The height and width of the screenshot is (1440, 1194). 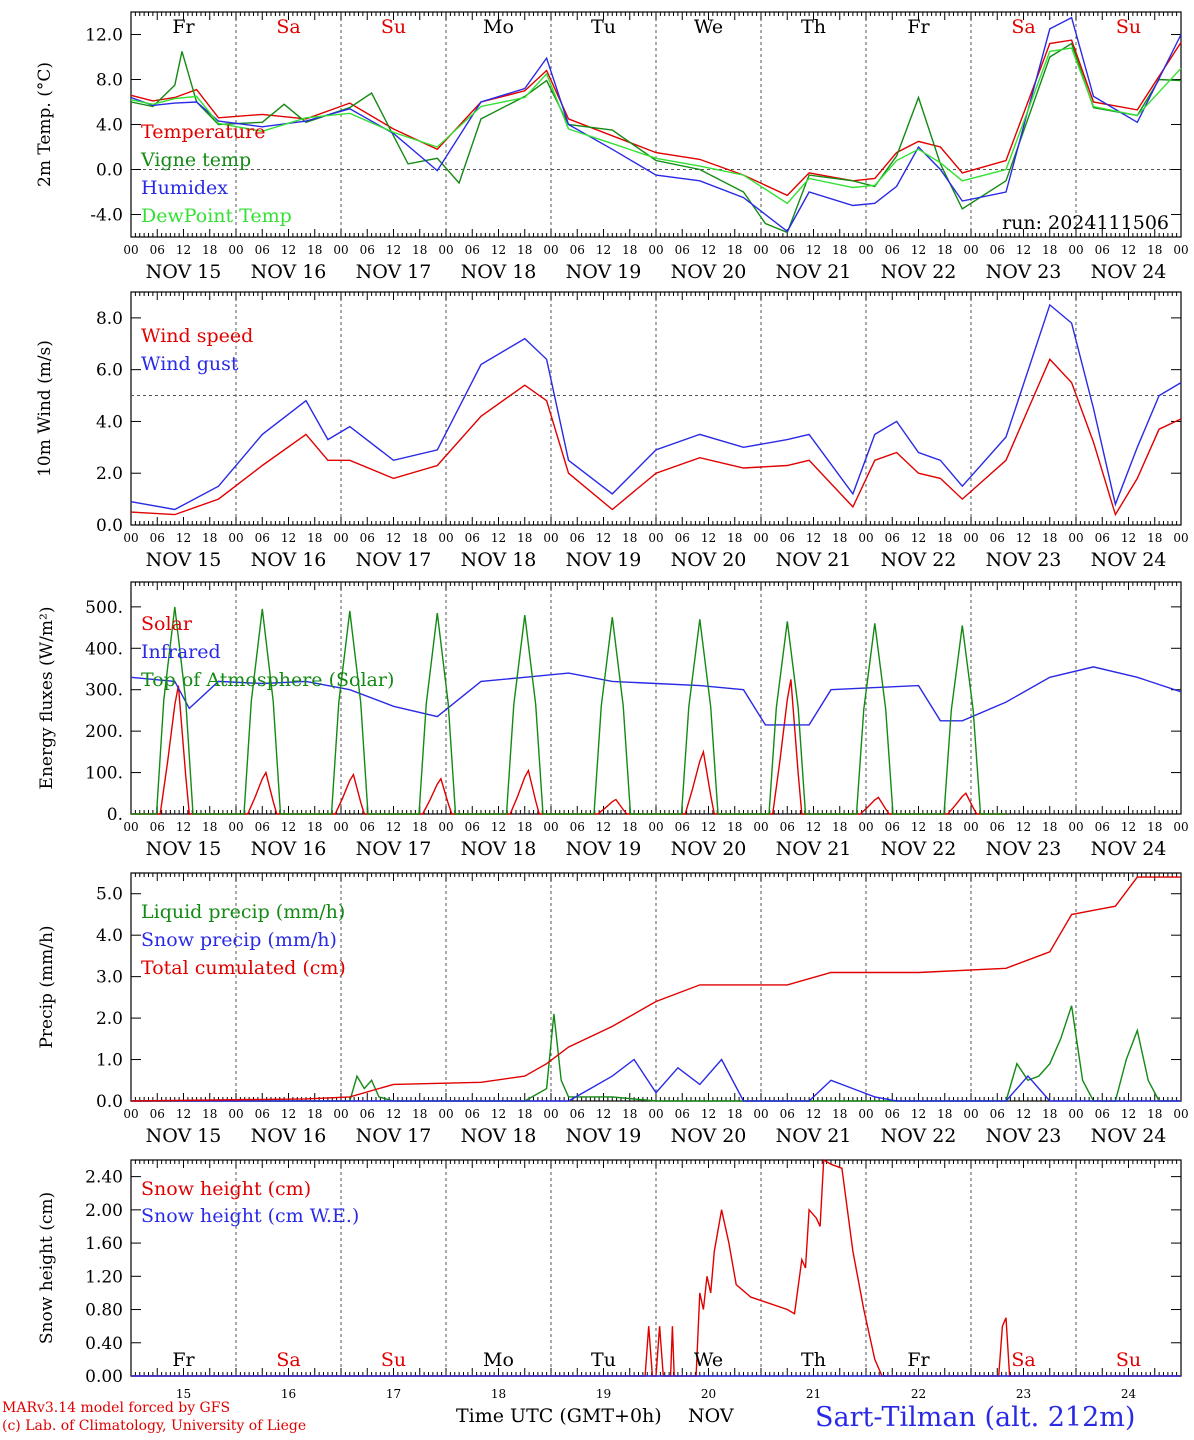 I want to click on legend-entry: DewPoint Temp, so click(x=216, y=216).